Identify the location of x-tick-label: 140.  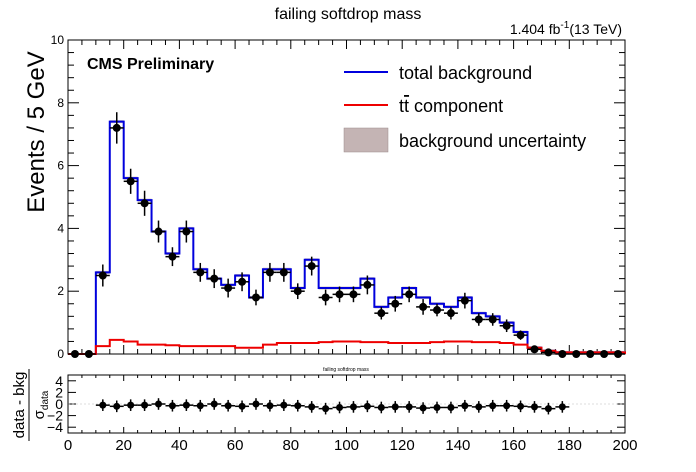
(457, 445).